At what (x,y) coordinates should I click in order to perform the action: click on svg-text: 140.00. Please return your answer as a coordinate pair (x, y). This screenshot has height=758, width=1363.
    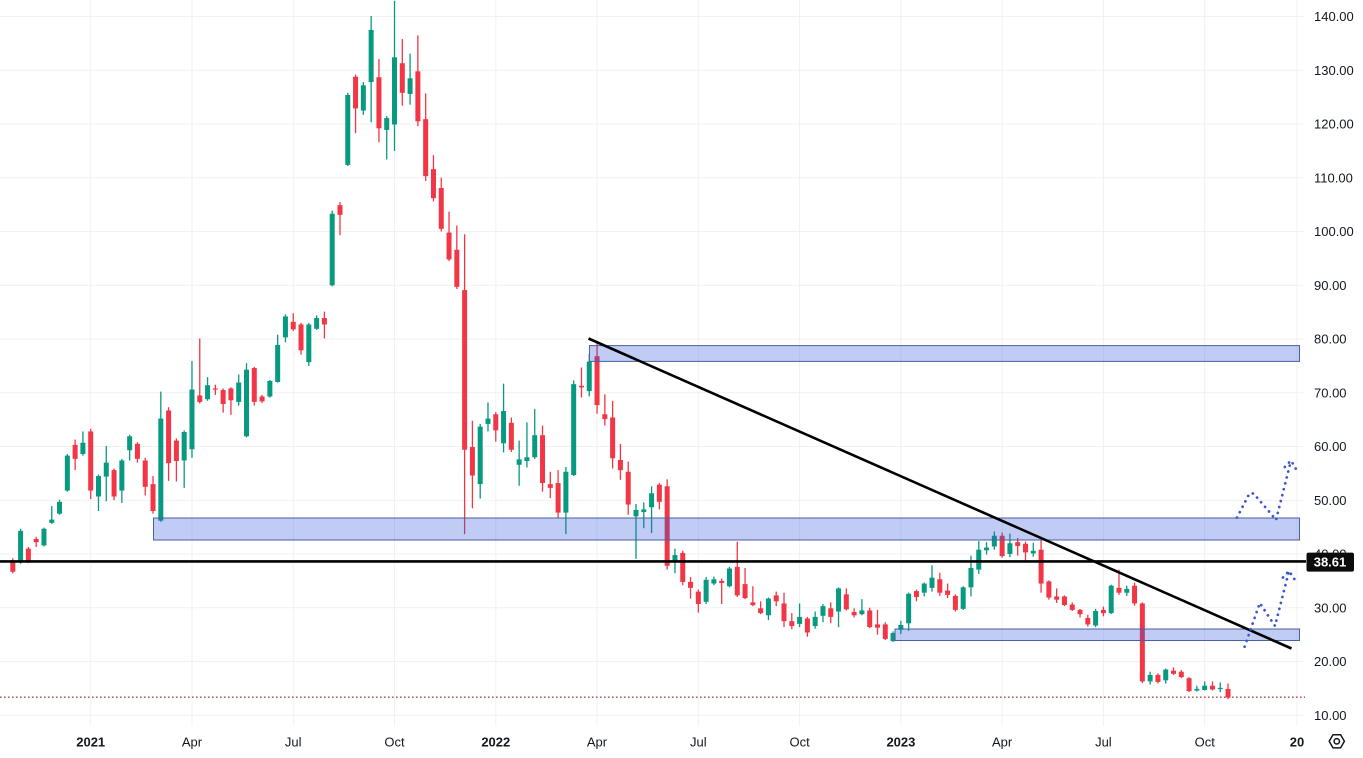
    Looking at the image, I should click on (1334, 16).